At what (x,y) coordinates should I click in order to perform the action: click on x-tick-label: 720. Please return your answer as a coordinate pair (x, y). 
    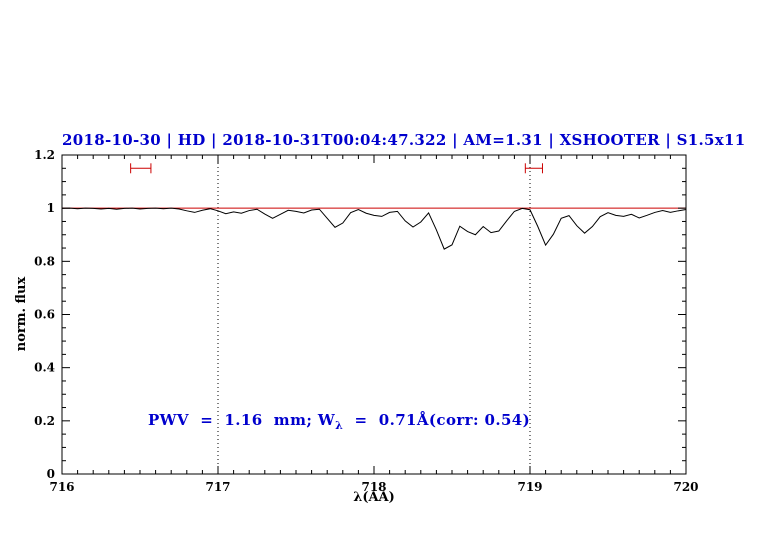
    Looking at the image, I should click on (685, 487).